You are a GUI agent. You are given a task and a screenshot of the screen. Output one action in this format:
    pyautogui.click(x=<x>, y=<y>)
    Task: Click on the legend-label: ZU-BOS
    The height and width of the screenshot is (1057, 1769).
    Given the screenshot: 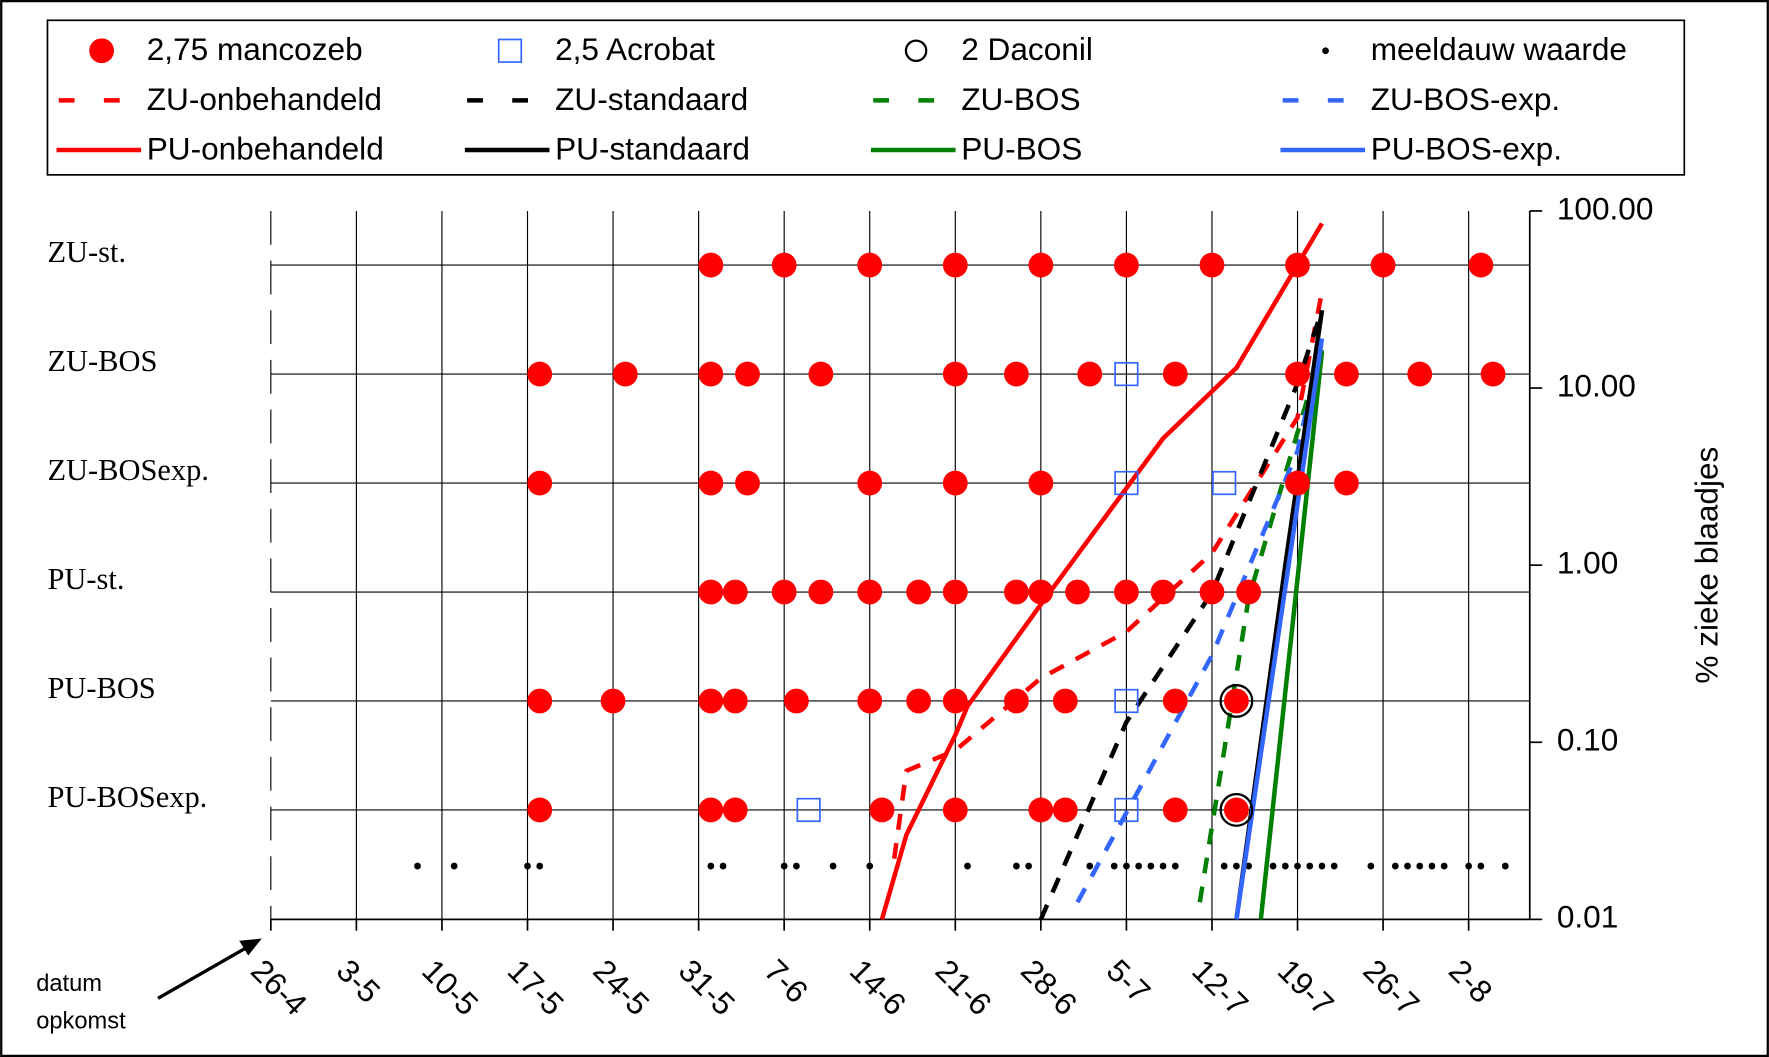 What is the action you would take?
    pyautogui.click(x=1020, y=99)
    